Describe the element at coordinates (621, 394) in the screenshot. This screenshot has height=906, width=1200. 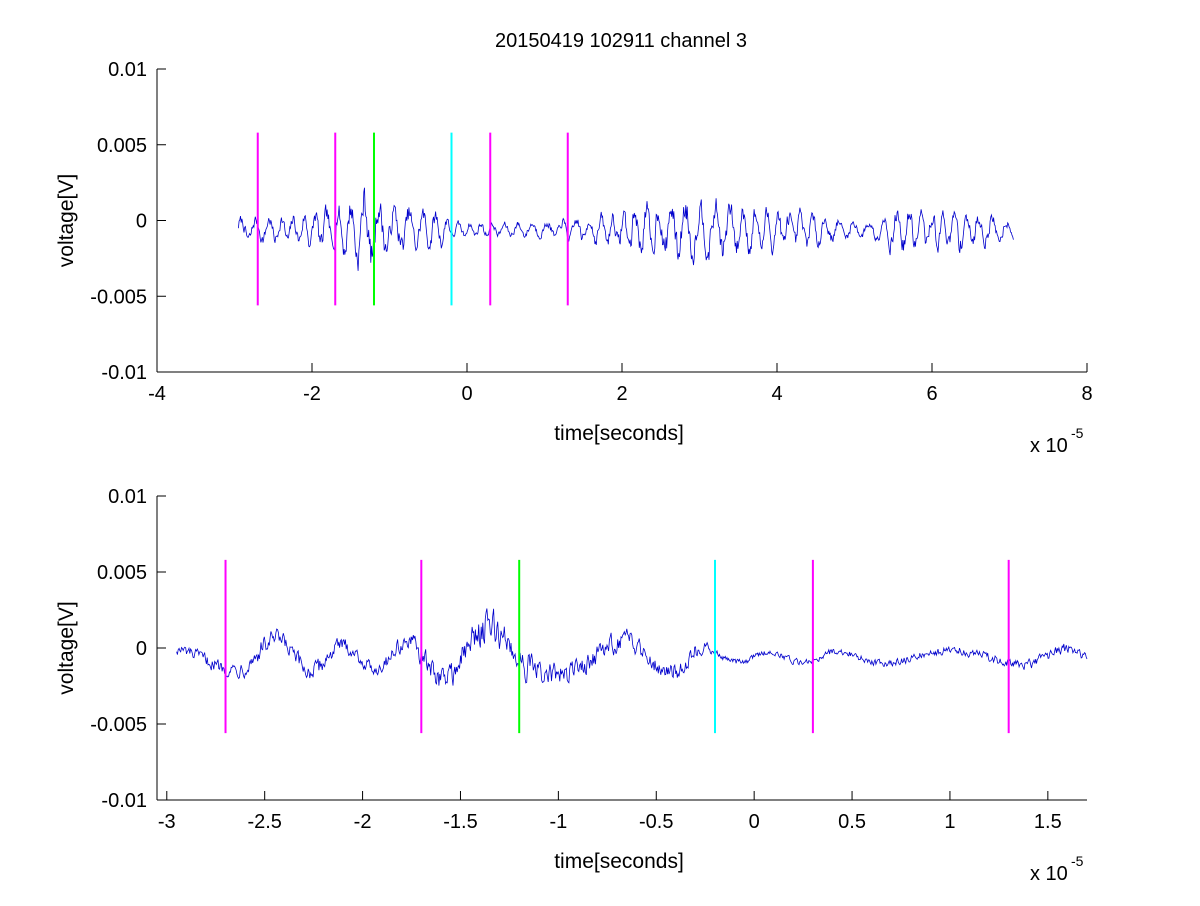
I see `x-tick-label: 2` at that location.